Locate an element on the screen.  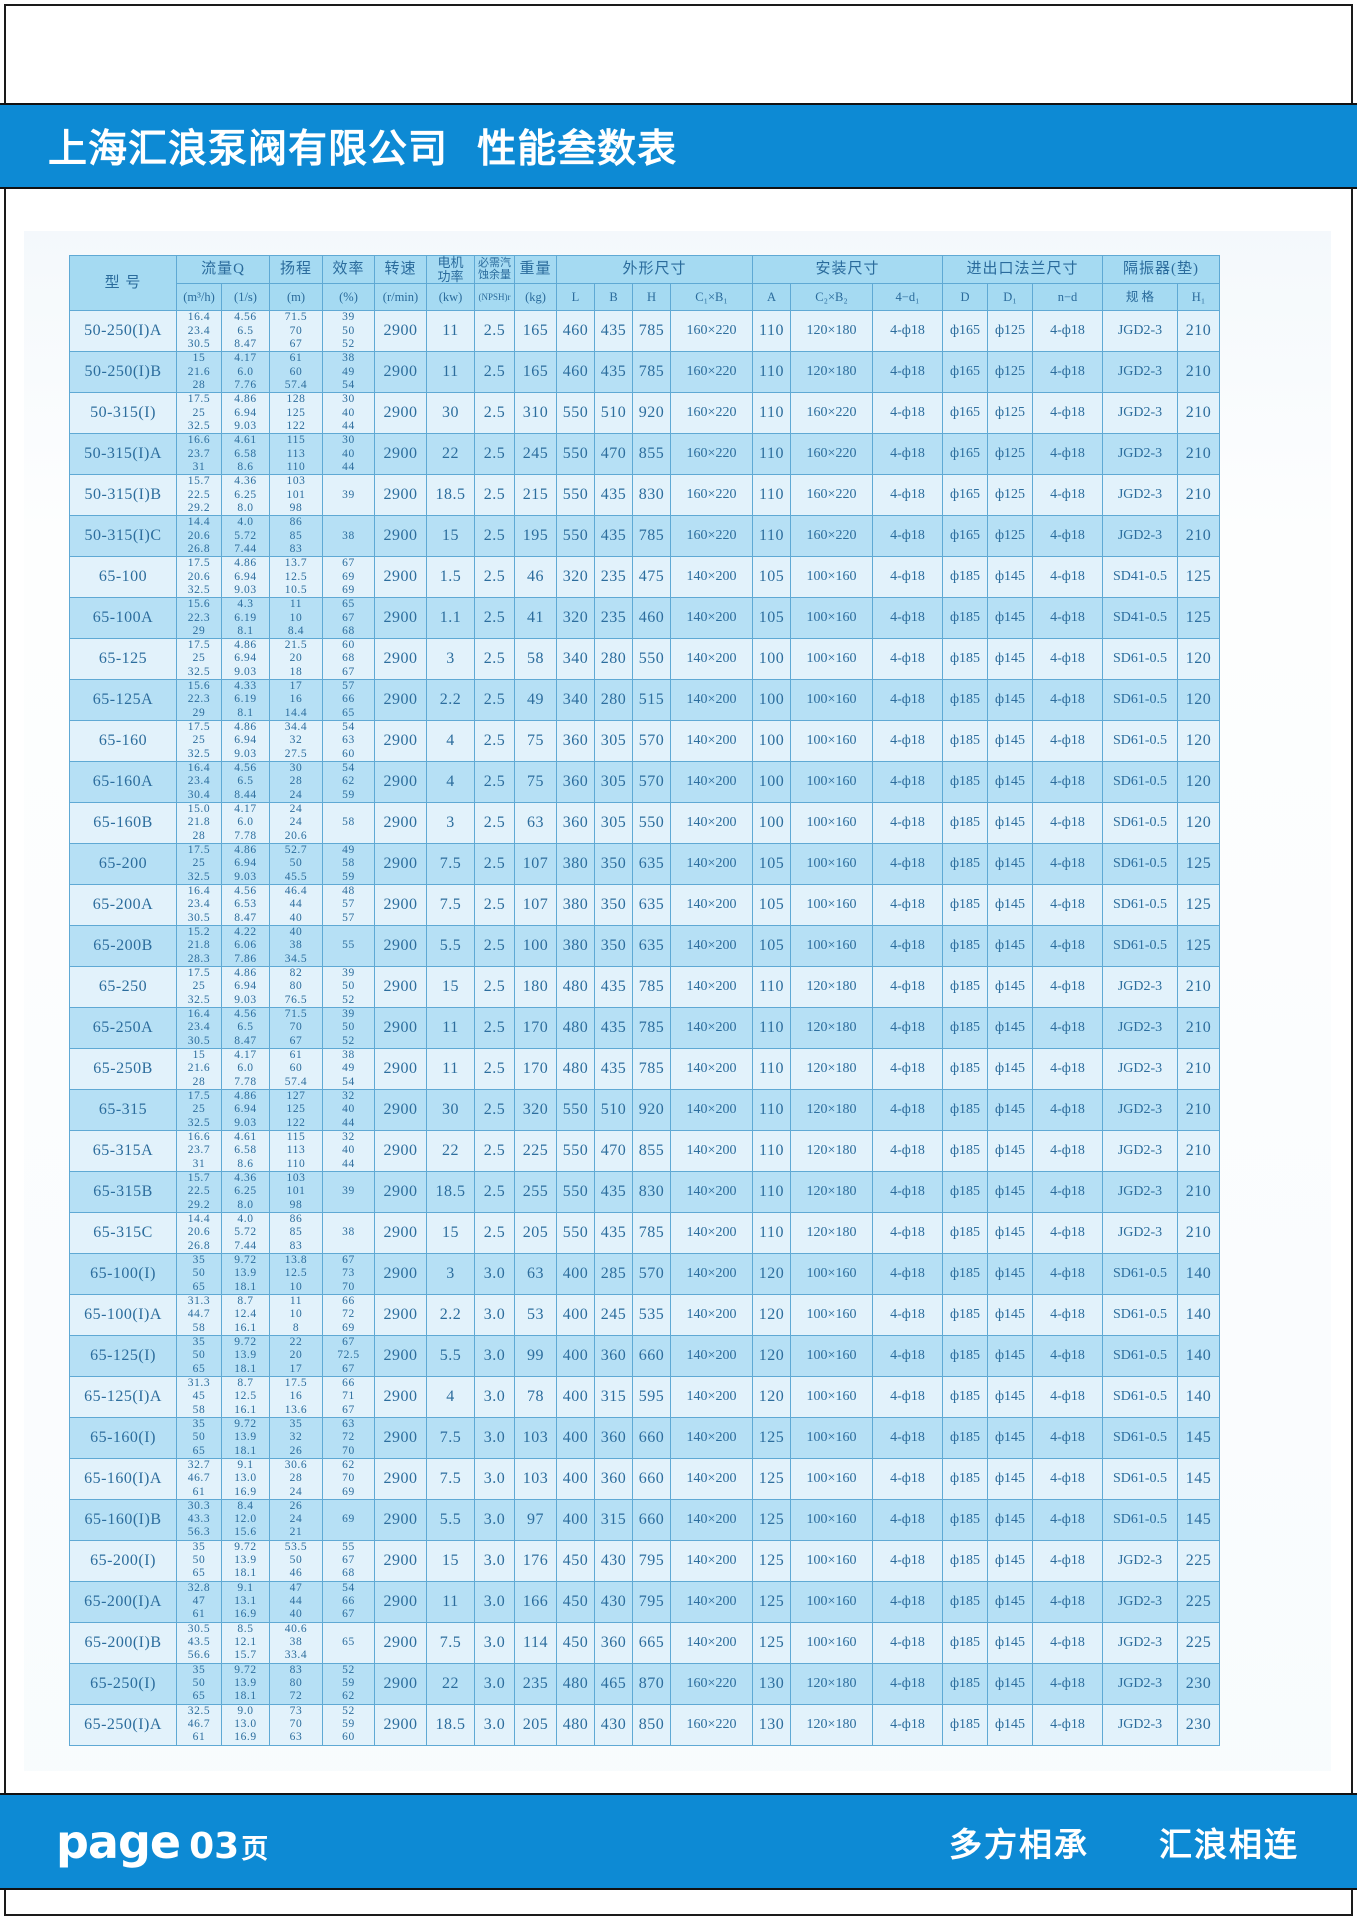
cell-weight: 235 is located at coordinates (535, 1683).